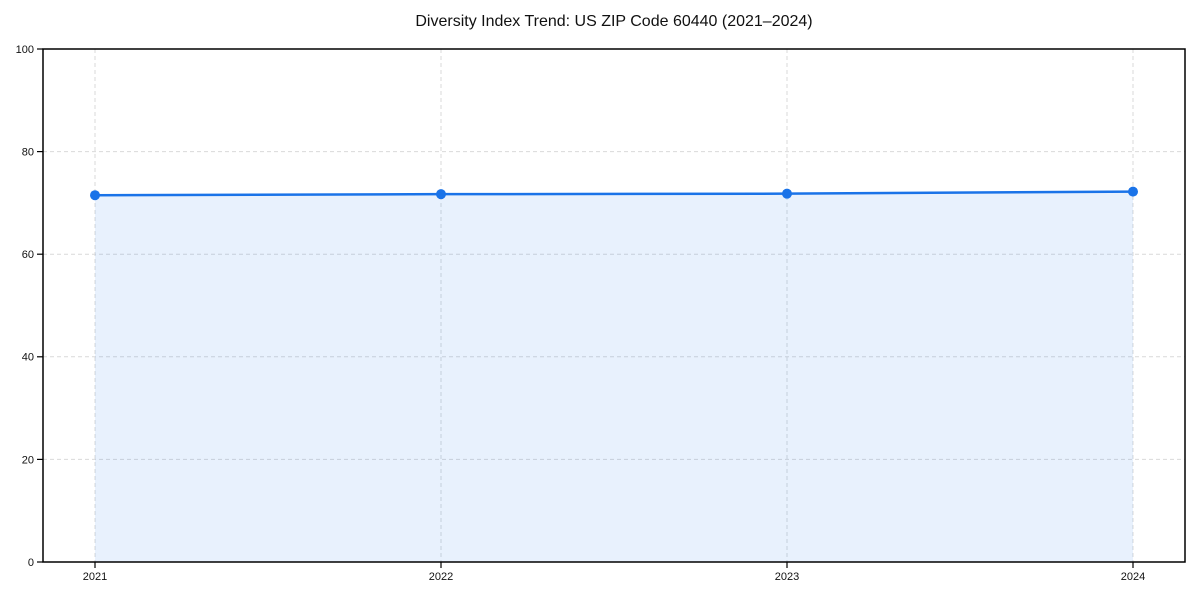 The height and width of the screenshot is (600, 1200). What do you see at coordinates (31, 563) in the screenshot?
I see `y-tick-label: 0` at bounding box center [31, 563].